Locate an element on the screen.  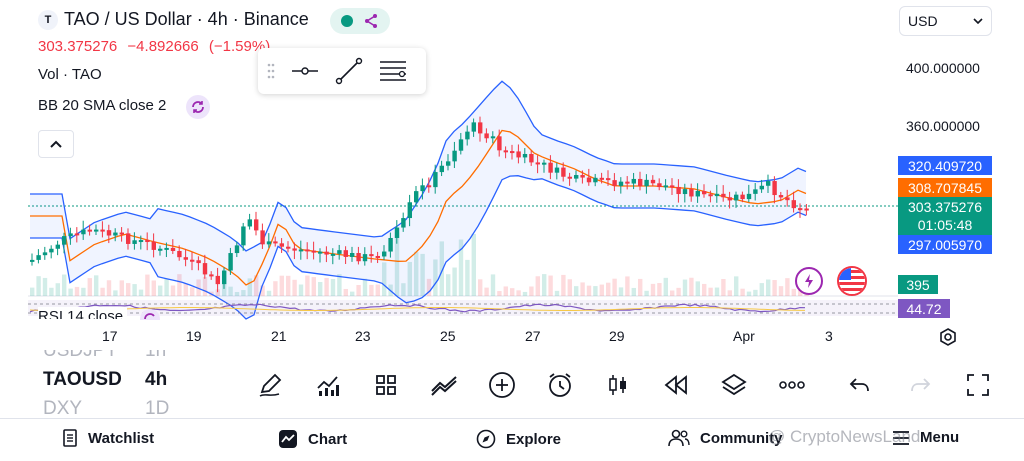
nav-chart: Chart is located at coordinates (312, 439).